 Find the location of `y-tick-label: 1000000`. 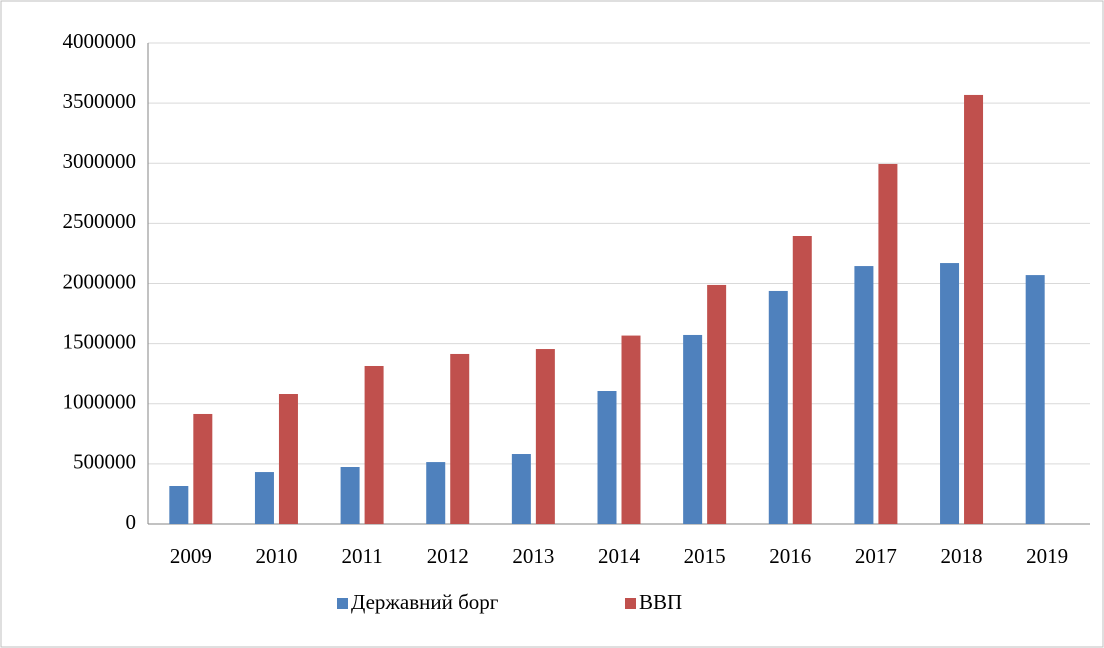

y-tick-label: 1000000 is located at coordinates (100, 402).